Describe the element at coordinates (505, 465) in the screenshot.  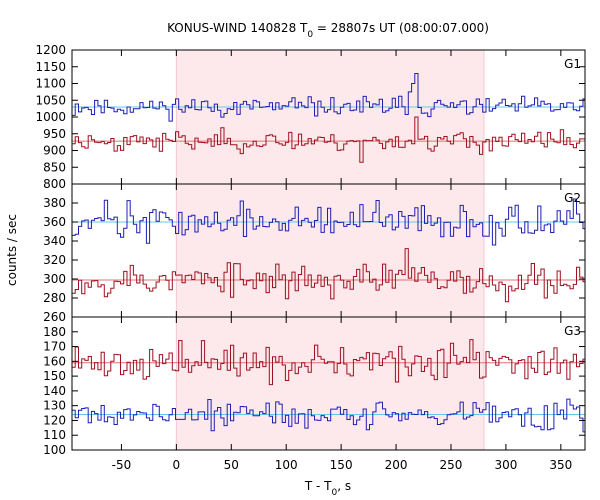
I see `x-tick-label-300: 300` at that location.